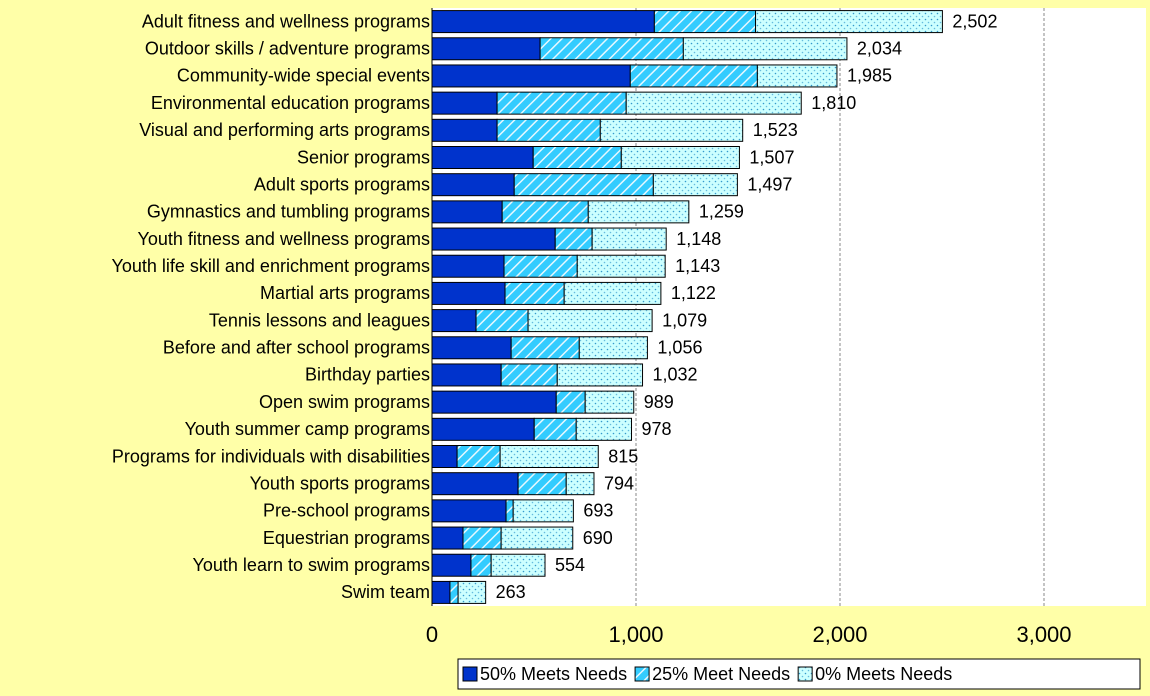  Describe the element at coordinates (879, 49) in the screenshot. I see `total-label: 2,034` at that location.